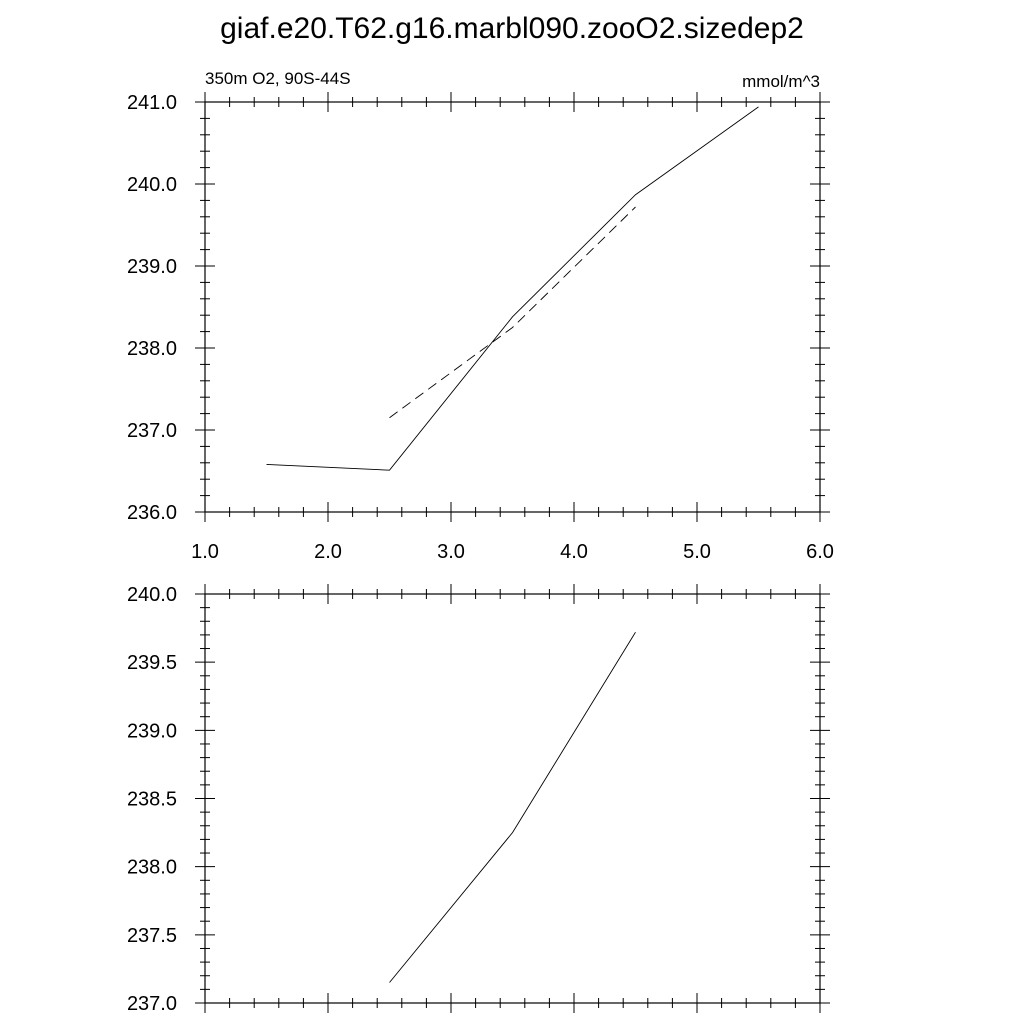 Image resolution: width=1024 pixels, height=1024 pixels. I want to click on y-tick-label: 237.5, so click(152, 936).